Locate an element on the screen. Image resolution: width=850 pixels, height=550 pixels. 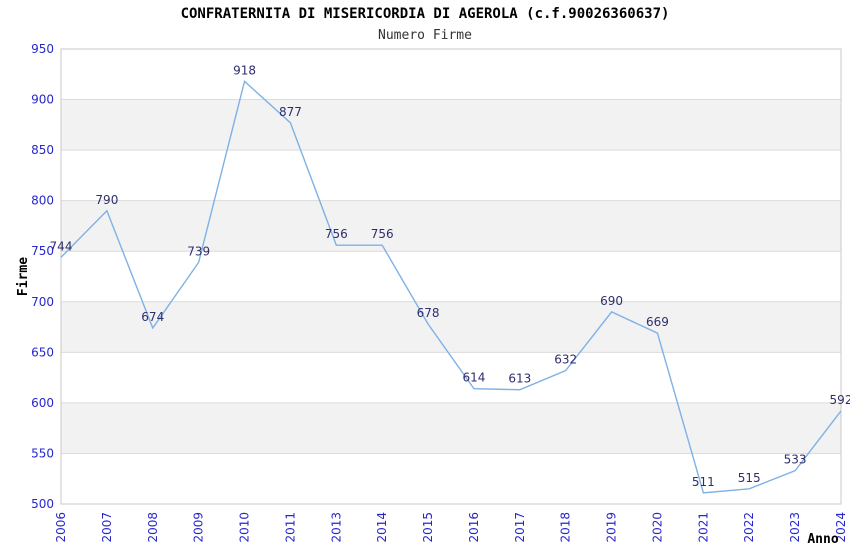
y-tick-label: 500 is located at coordinates (42, 504).